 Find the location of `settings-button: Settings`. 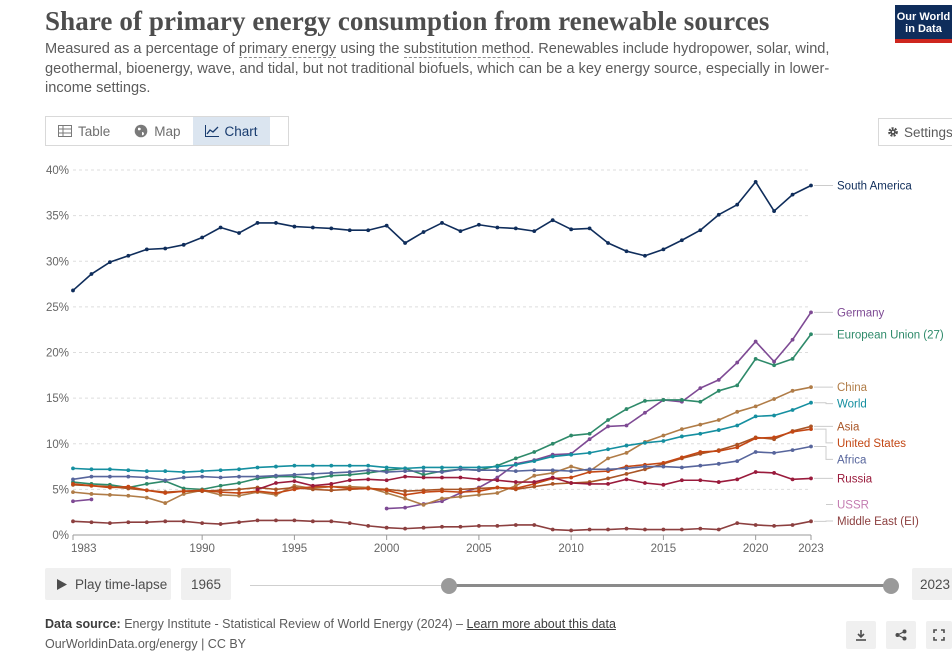

settings-button: Settings is located at coordinates (915, 132).